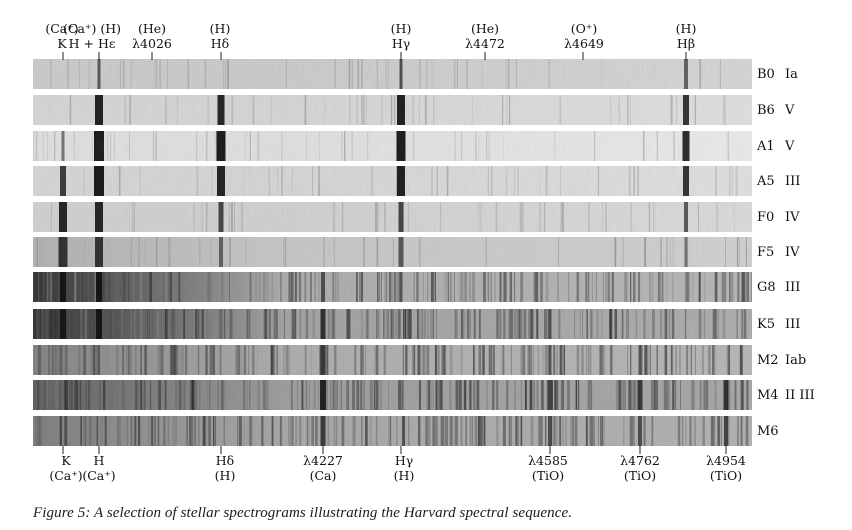 The height and width of the screenshot is (530, 852). What do you see at coordinates (768, 360) in the screenshot?
I see `spectral-type: M2` at bounding box center [768, 360].